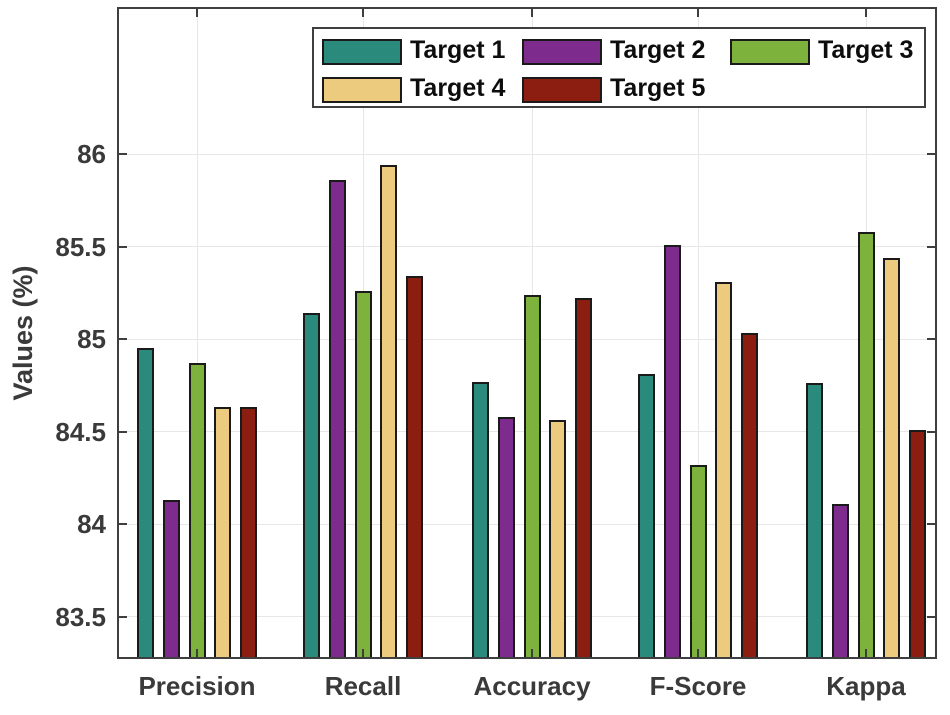 The height and width of the screenshot is (715, 950). I want to click on legend-label: Target 2, so click(658, 50).